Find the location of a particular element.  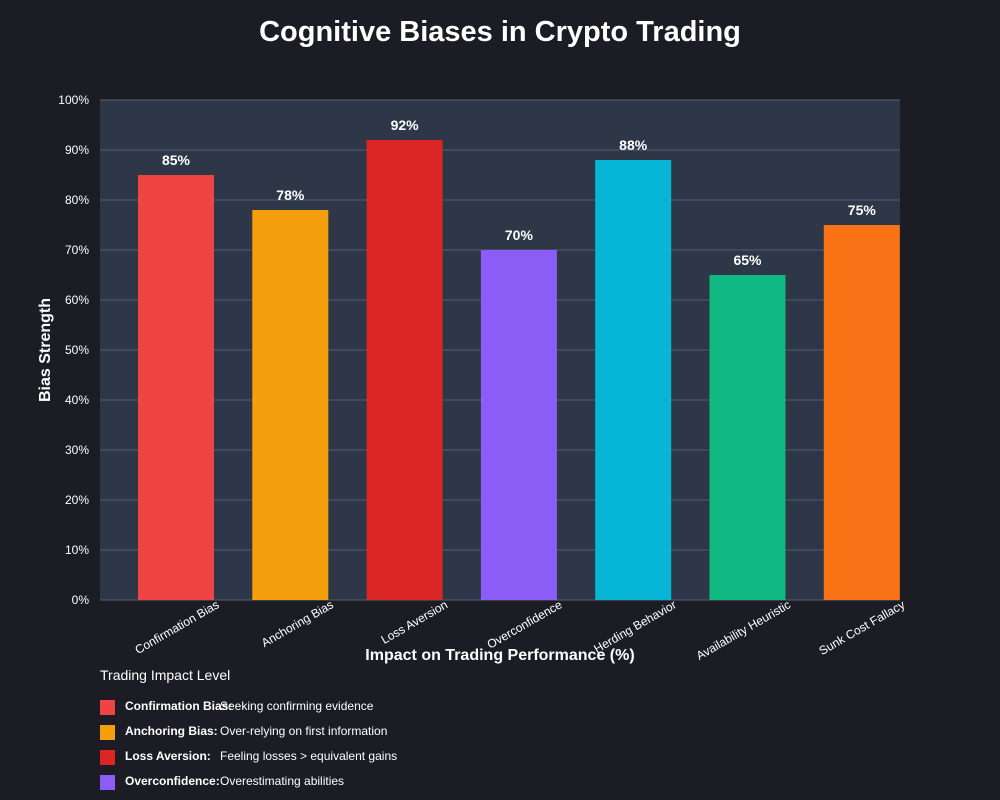

legend-item-name: Confirmation Bias: is located at coordinates (178, 706).